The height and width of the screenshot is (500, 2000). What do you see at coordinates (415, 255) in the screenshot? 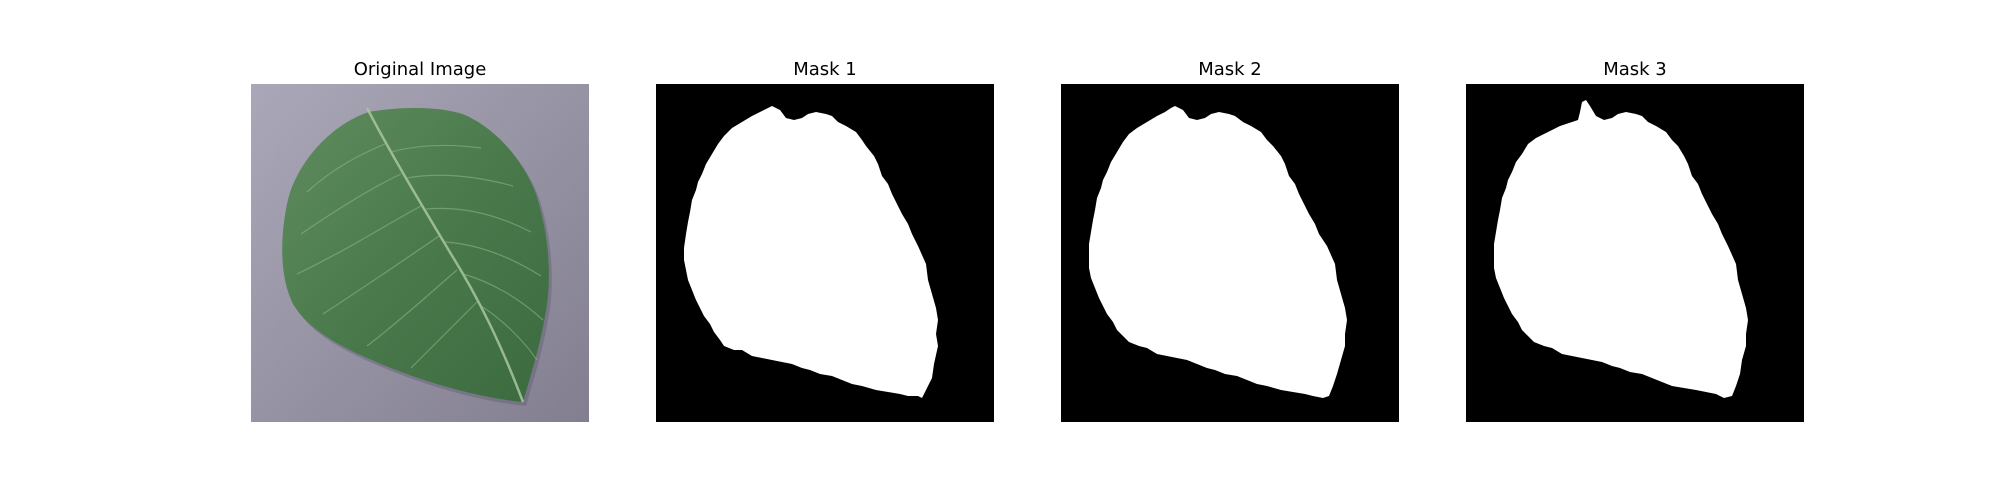
I see `leaf-shape` at bounding box center [415, 255].